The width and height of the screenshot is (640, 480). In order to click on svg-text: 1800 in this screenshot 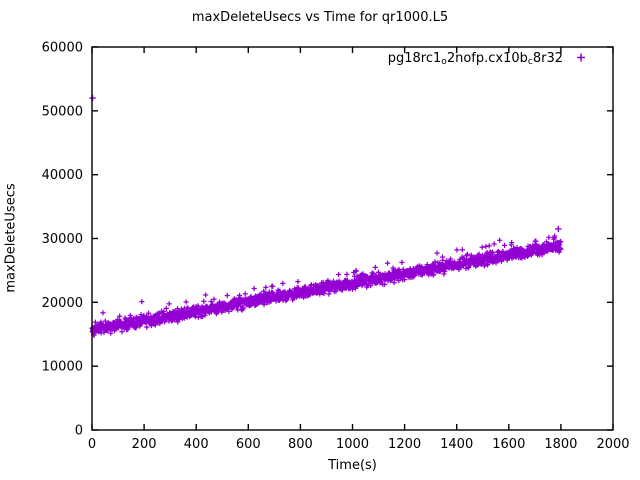, I will do `click(560, 444)`.